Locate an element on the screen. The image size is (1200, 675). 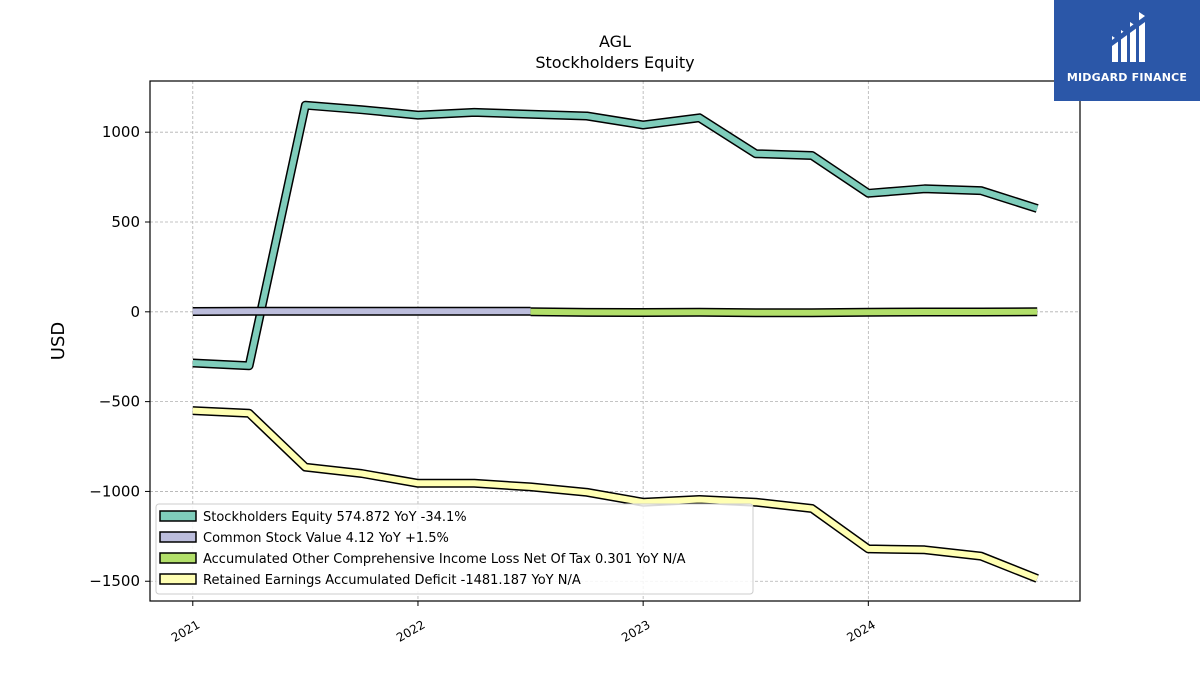
y-axis-ticks: 1000 500 0 −500 −1000 −1500 is located at coordinates (119, 356).